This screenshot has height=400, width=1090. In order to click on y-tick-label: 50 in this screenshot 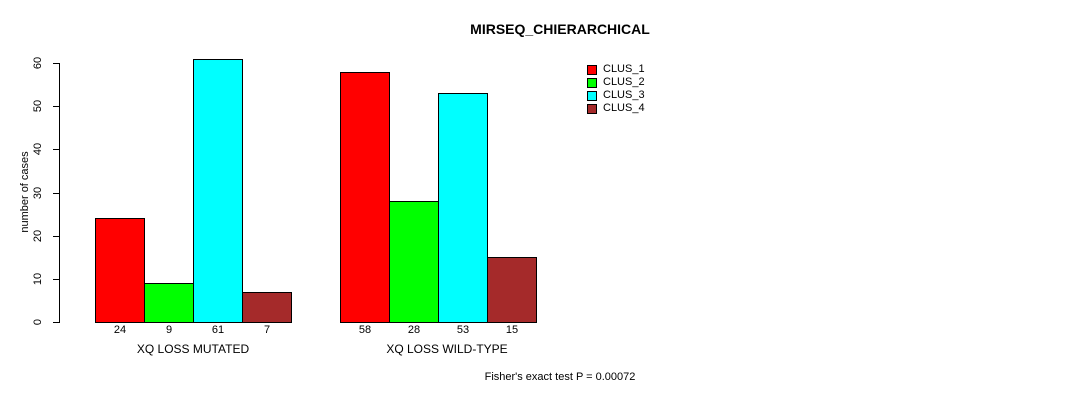, I will do `click(38, 106)`.